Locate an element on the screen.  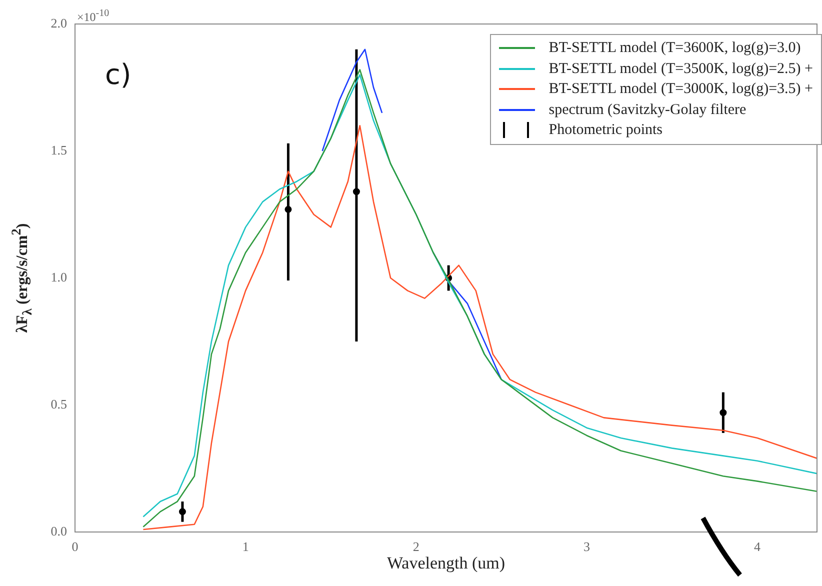
x-tick-label: 1 is located at coordinates (245, 546).